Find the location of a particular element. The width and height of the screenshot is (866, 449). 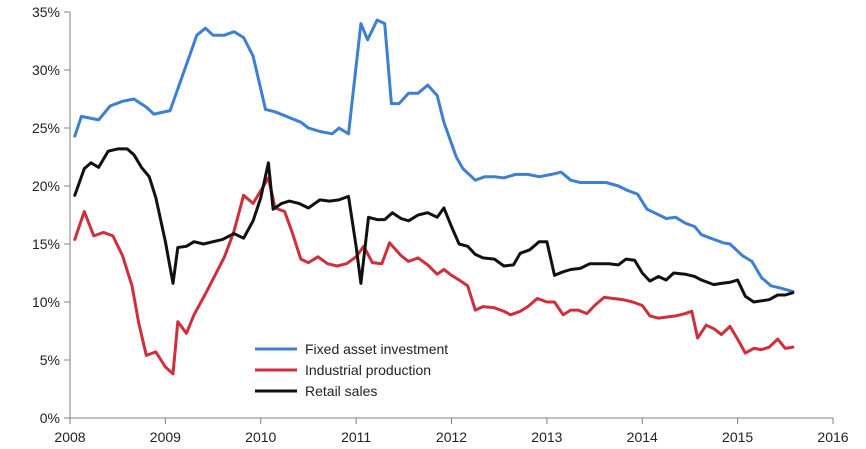

x-tick-label: 2016 is located at coordinates (832, 437).